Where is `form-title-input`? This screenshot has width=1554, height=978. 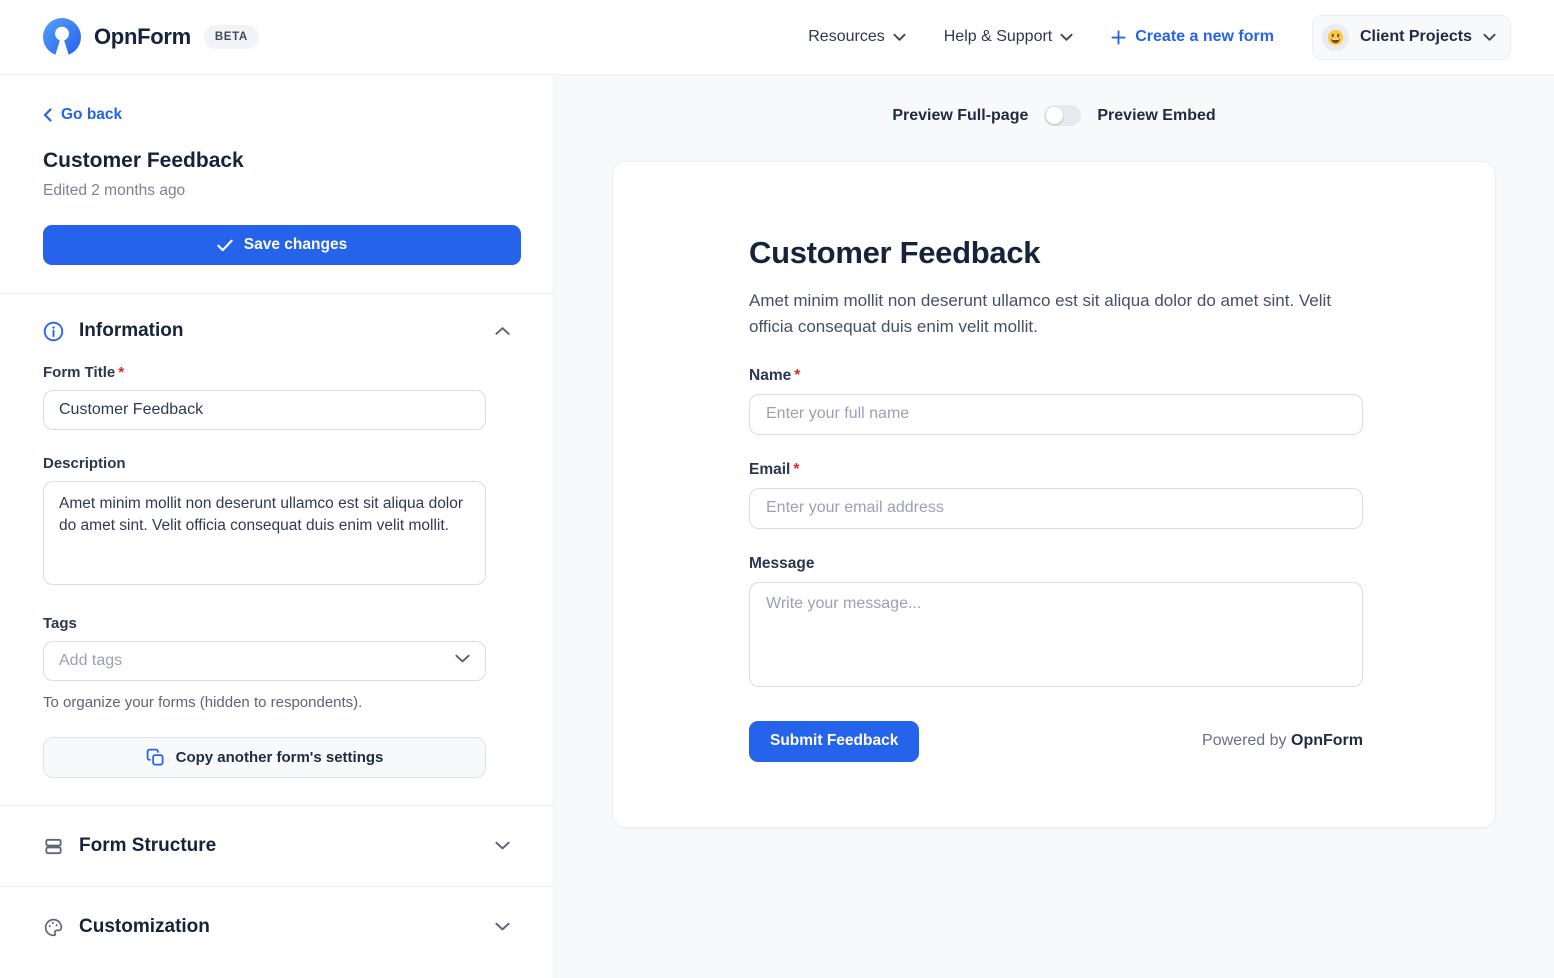
form-title-input is located at coordinates (264, 410).